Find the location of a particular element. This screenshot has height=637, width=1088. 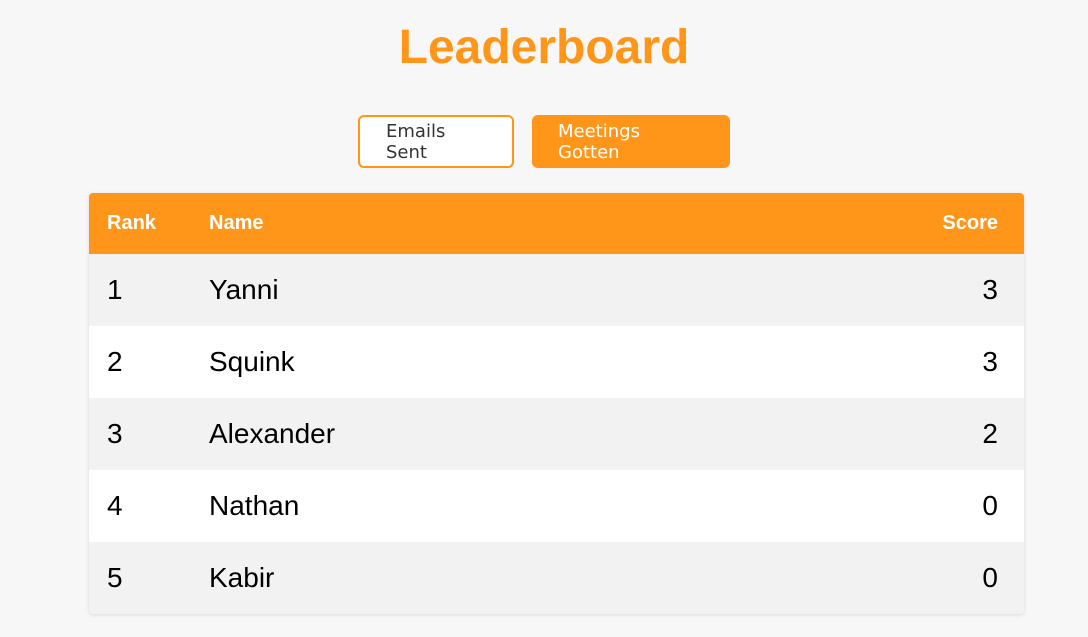

table-row: 2 Squink 3 is located at coordinates (556, 362).